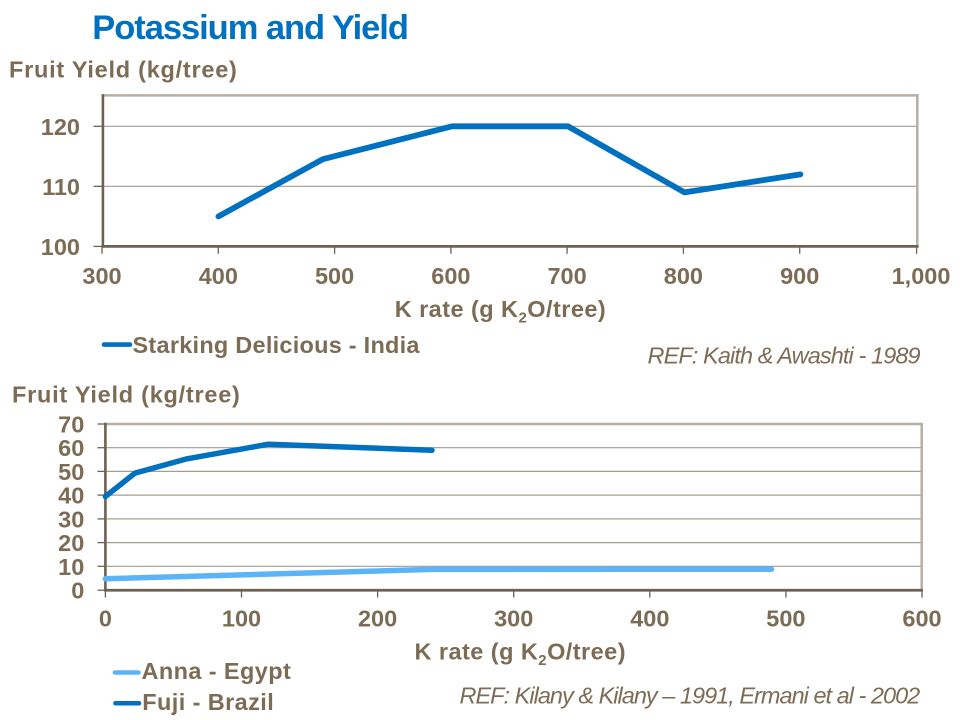  Describe the element at coordinates (71, 472) in the screenshot. I see `svg-text: 50` at that location.